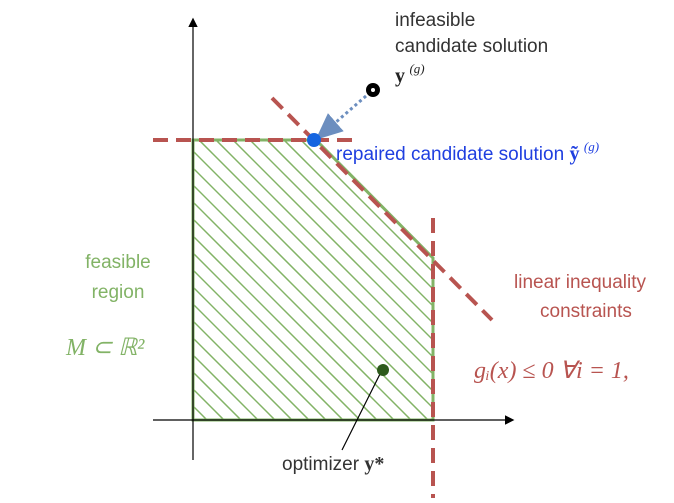 The width and height of the screenshot is (674, 503). I want to click on repair-arrow, so click(341, 117).